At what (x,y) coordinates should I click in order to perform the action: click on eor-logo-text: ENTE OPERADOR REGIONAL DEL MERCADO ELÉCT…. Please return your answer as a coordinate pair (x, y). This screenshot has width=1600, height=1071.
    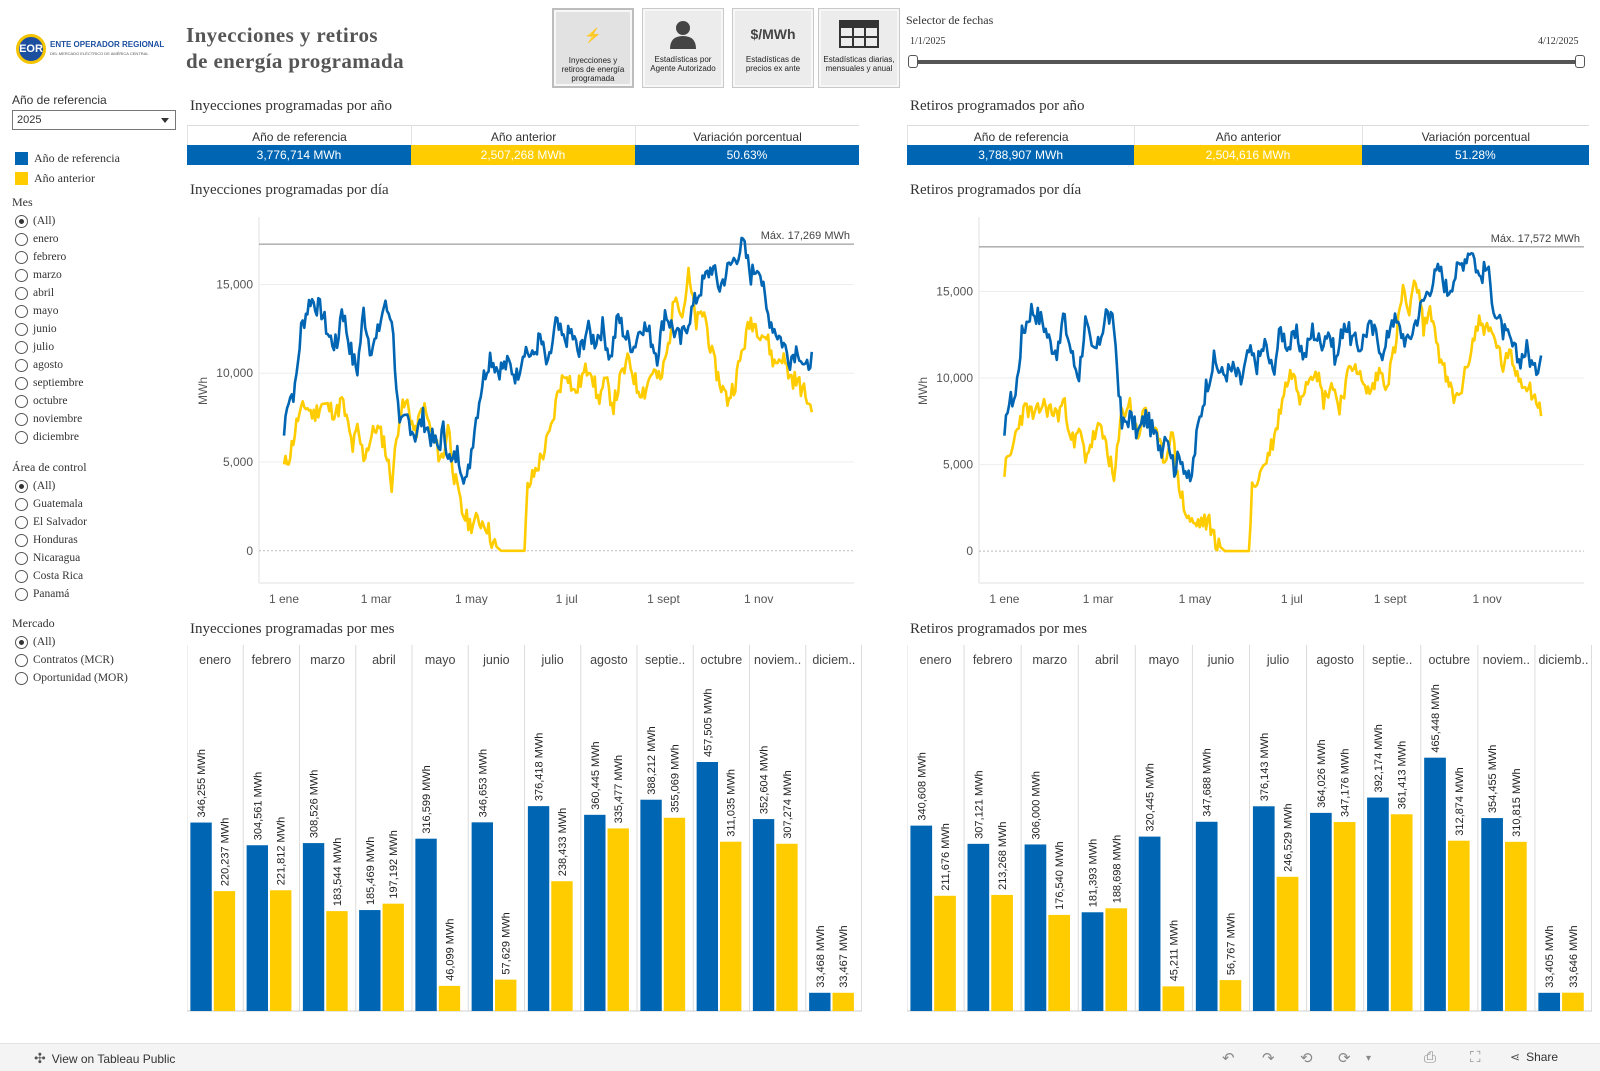
    Looking at the image, I should click on (107, 49).